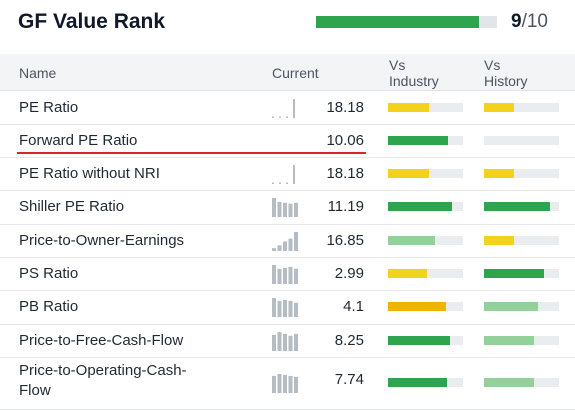 The image size is (575, 410). What do you see at coordinates (345, 206) in the screenshot?
I see `current-value: 11.19` at bounding box center [345, 206].